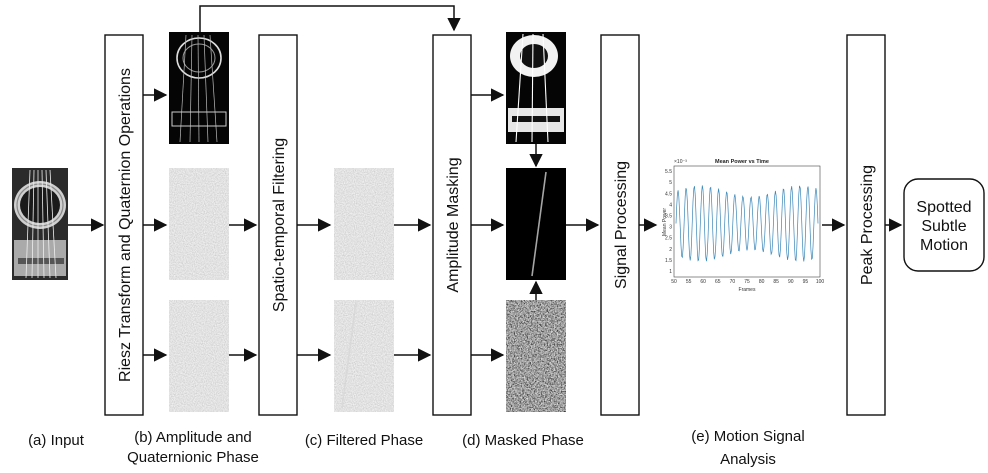 The image size is (988, 473). I want to click on spatio-temporal-block: Spatio-temporal Filtering, so click(278, 225).